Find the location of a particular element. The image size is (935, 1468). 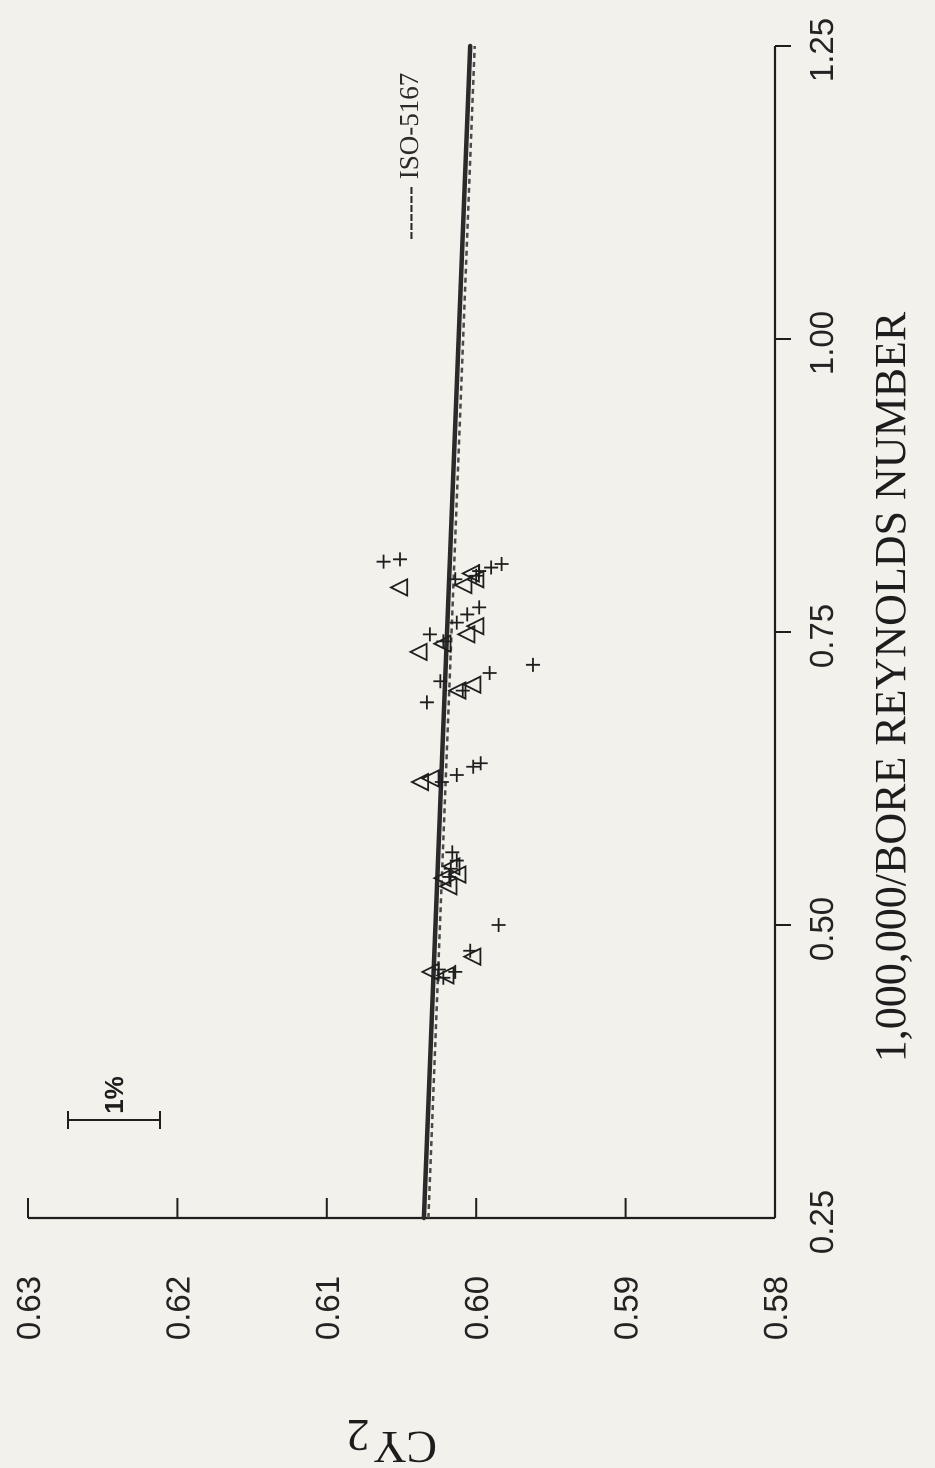

fit-line-solid is located at coordinates (447, 632).